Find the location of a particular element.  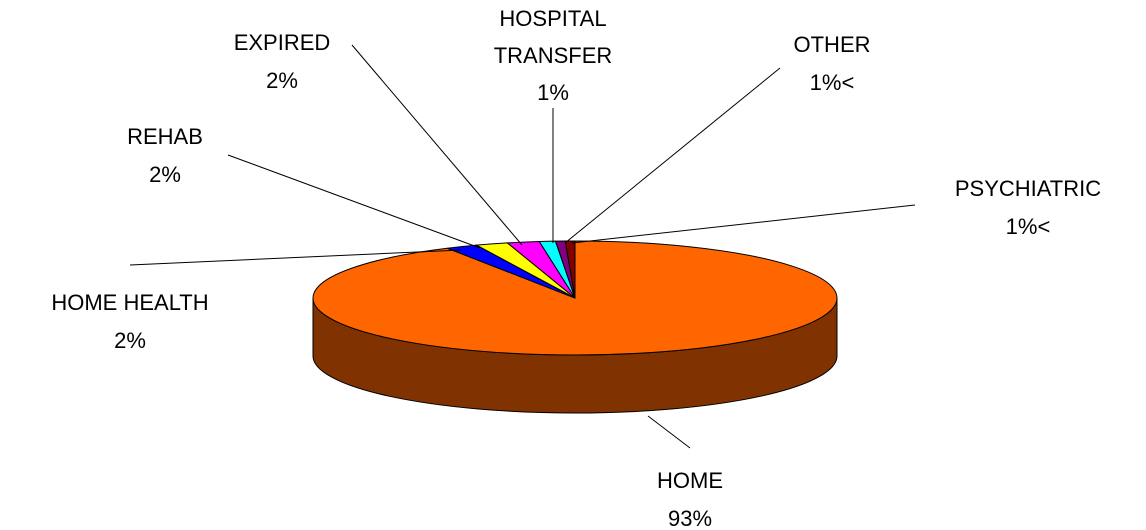

slice-label: HOME HEALTH 2% is located at coordinates (129, 322).